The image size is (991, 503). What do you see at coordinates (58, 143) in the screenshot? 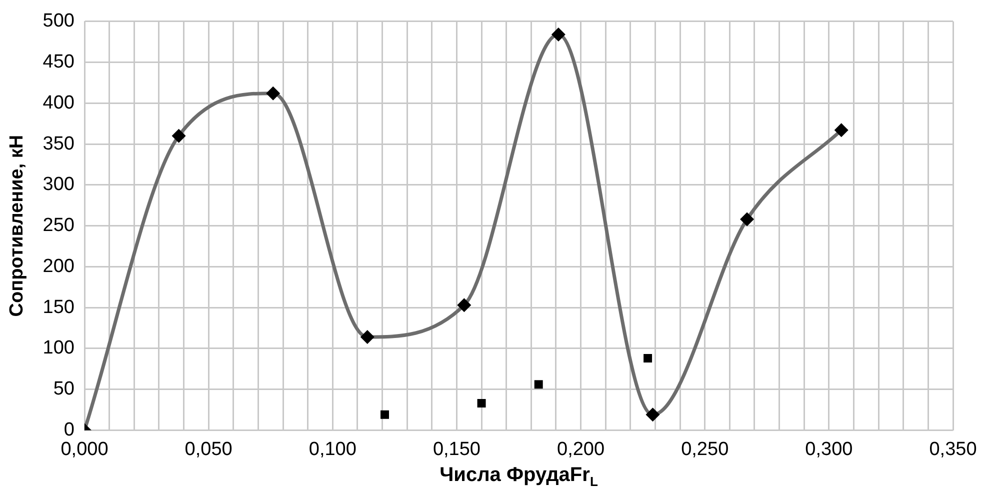
I see `y-tick-label: 350` at bounding box center [58, 143].